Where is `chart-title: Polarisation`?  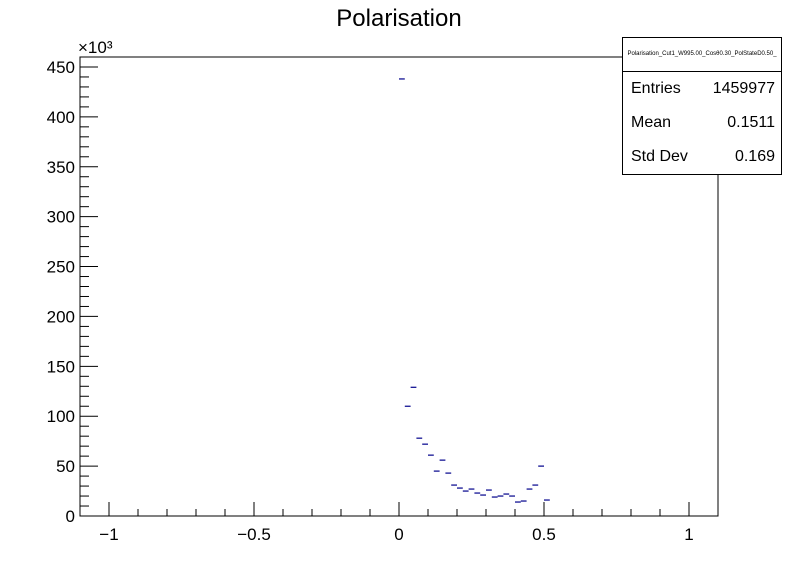 chart-title: Polarisation is located at coordinates (399, 18).